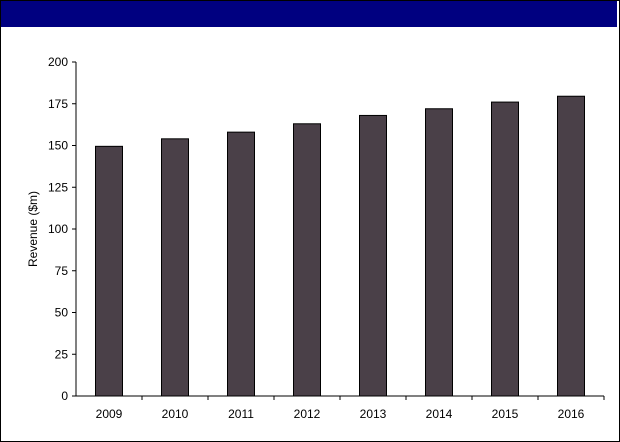 Image resolution: width=620 pixels, height=442 pixels. Describe the element at coordinates (58, 187) in the screenshot. I see `y-tick-label: 125` at that location.